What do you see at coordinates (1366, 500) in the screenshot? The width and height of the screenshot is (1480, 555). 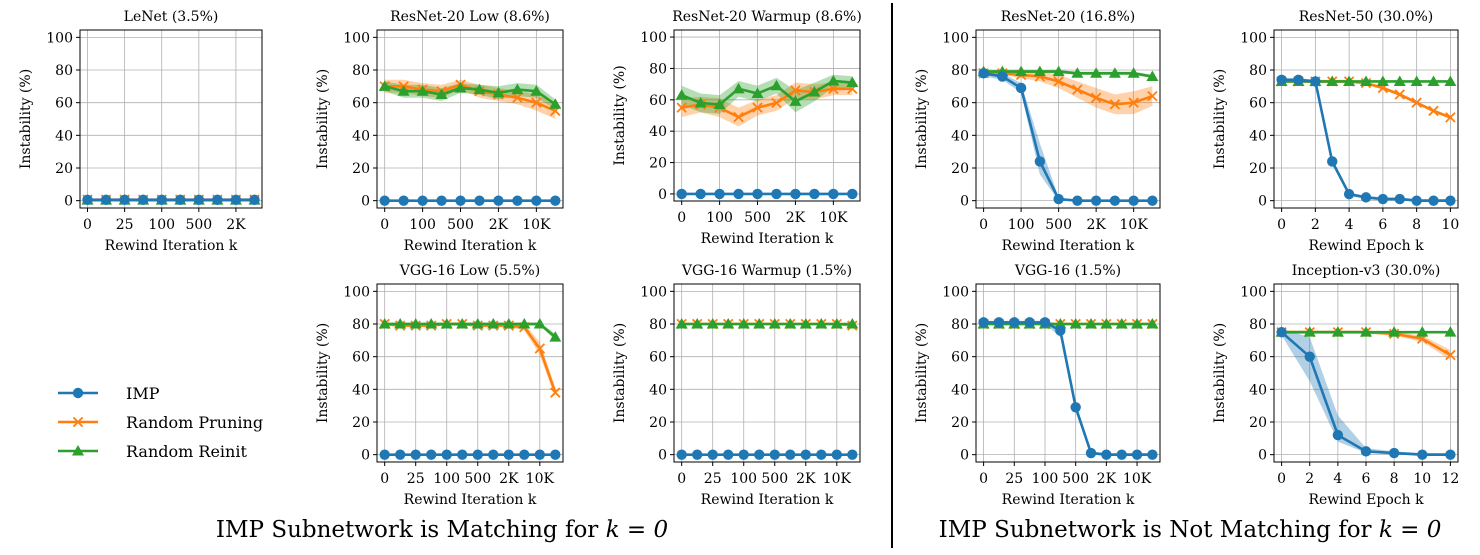 I see `x-axis-label: Rewind Epoch k` at bounding box center [1366, 500].